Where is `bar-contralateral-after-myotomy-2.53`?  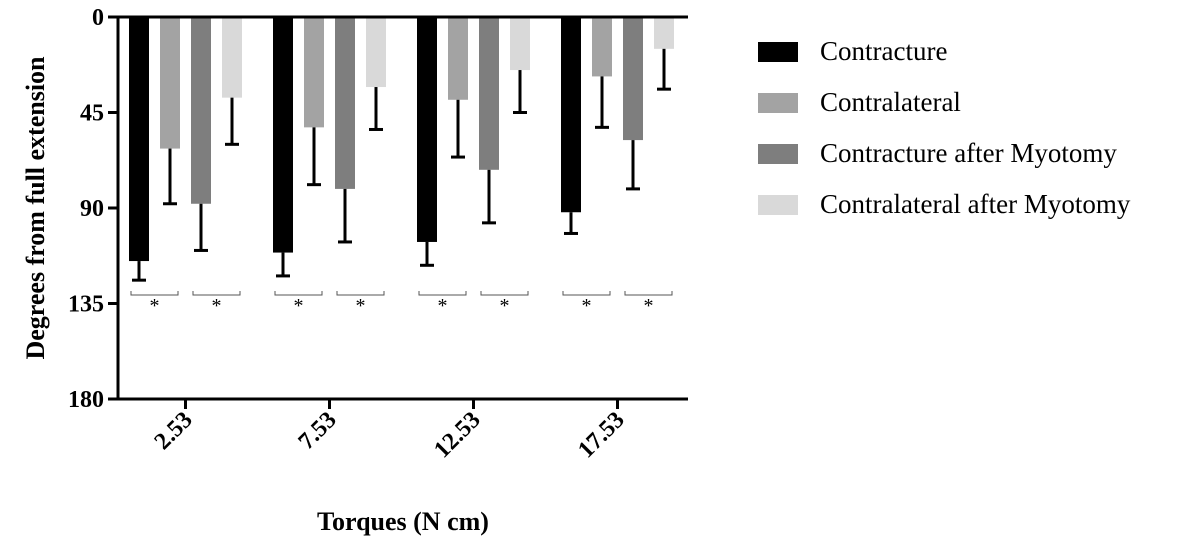
bar-contralateral-after-myotomy-2.53 is located at coordinates (232, 57).